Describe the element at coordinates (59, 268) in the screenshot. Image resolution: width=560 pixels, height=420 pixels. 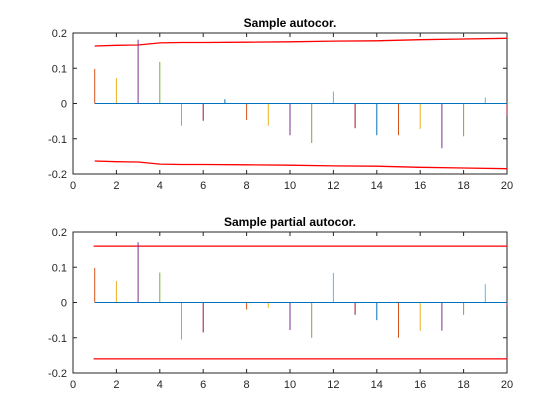
I see `pacf-y-tick-label: 0.1` at that location.